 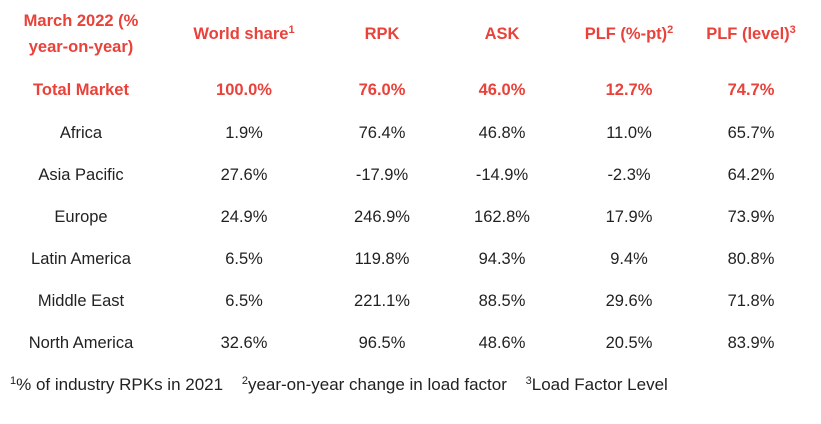 What do you see at coordinates (81, 216) in the screenshot?
I see `region-cell: Europe` at bounding box center [81, 216].